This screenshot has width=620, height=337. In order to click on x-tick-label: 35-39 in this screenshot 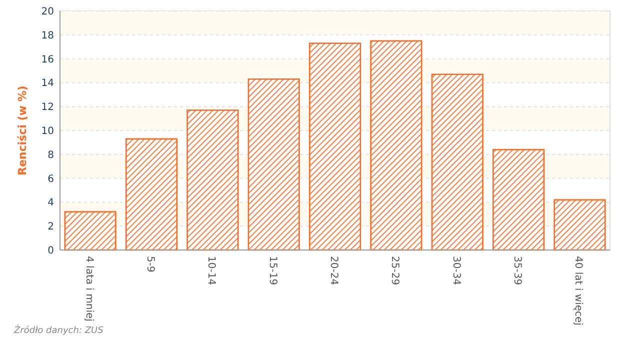, I will do `click(517, 271)`.